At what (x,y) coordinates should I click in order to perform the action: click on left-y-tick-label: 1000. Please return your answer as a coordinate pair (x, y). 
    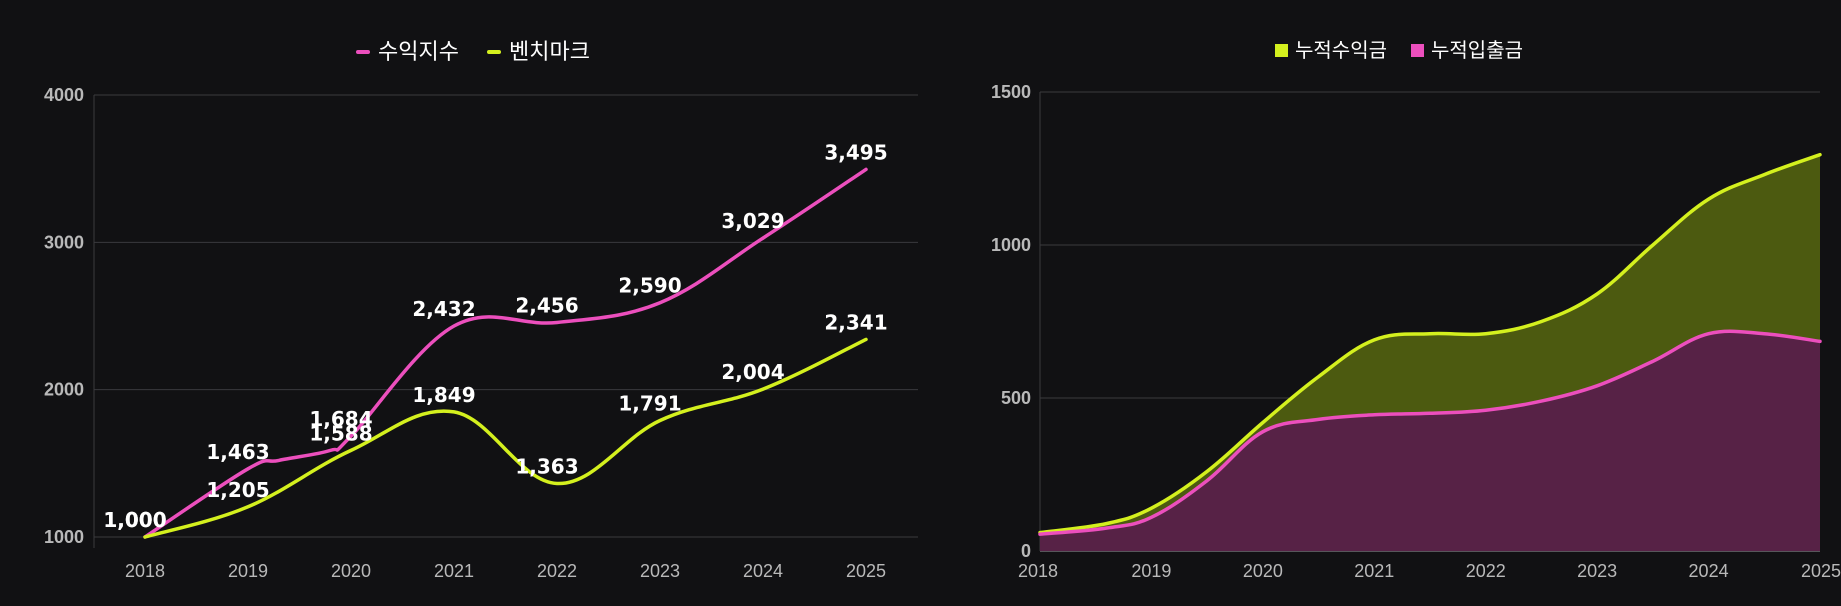
    Looking at the image, I should click on (64, 537).